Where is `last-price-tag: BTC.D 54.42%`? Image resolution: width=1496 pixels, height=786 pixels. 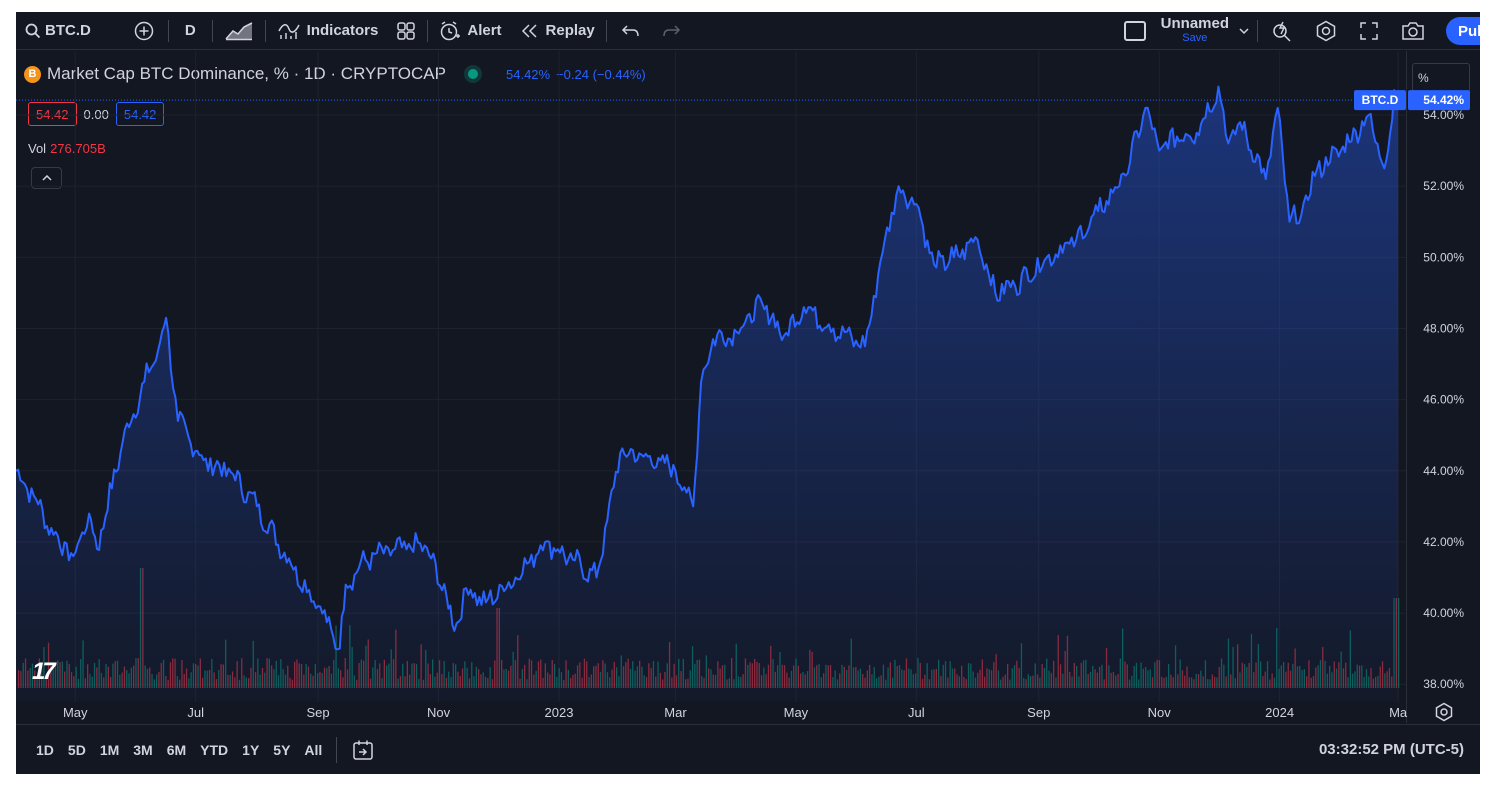 last-price-tag: BTC.D 54.42% is located at coordinates (1412, 100).